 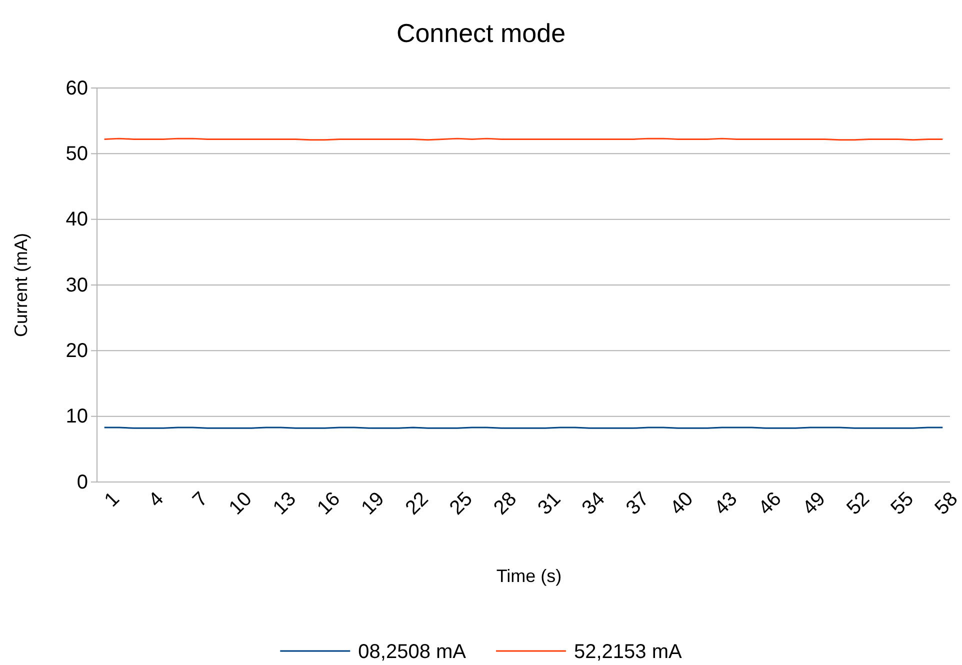 I want to click on x-tick-label: 46, so click(x=770, y=504).